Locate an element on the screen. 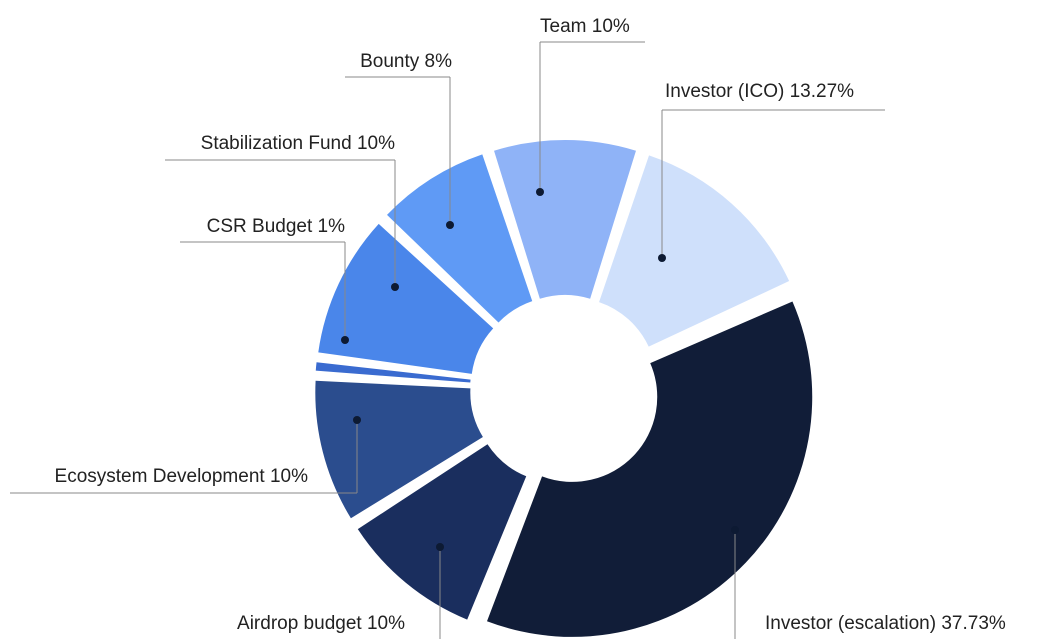  category-name: Ecosystem Development is located at coordinates (160, 476).